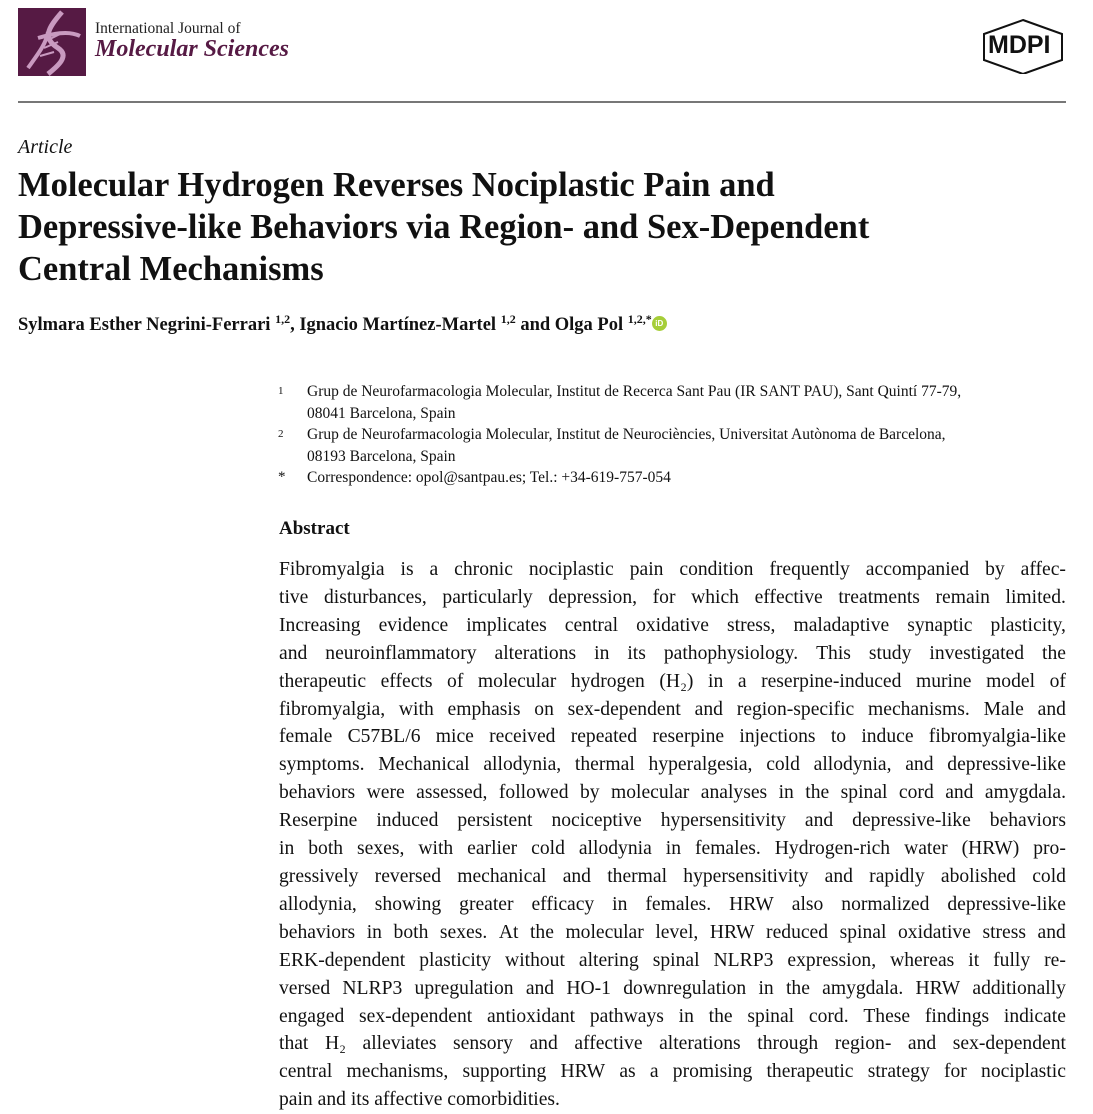  Describe the element at coordinates (1023, 47) in the screenshot. I see `mdpi-logo: MDPI` at that location.